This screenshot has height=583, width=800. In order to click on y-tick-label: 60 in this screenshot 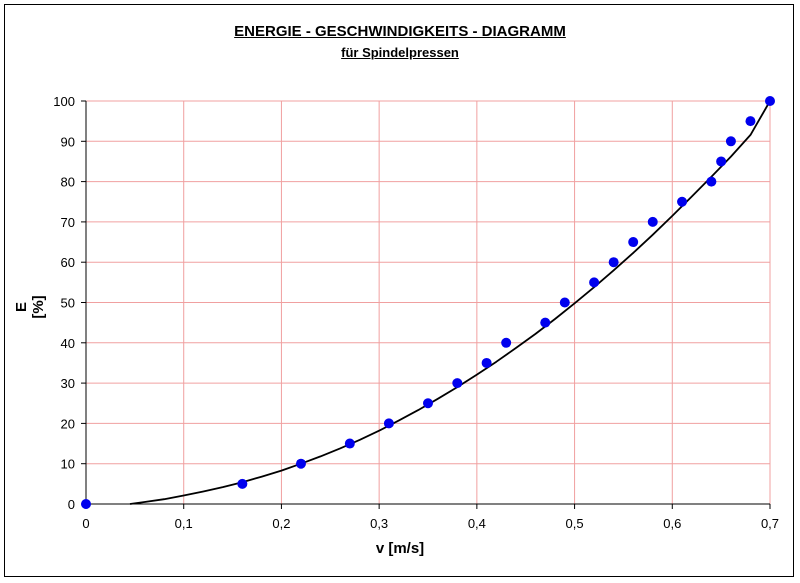, I will do `click(68, 262)`.